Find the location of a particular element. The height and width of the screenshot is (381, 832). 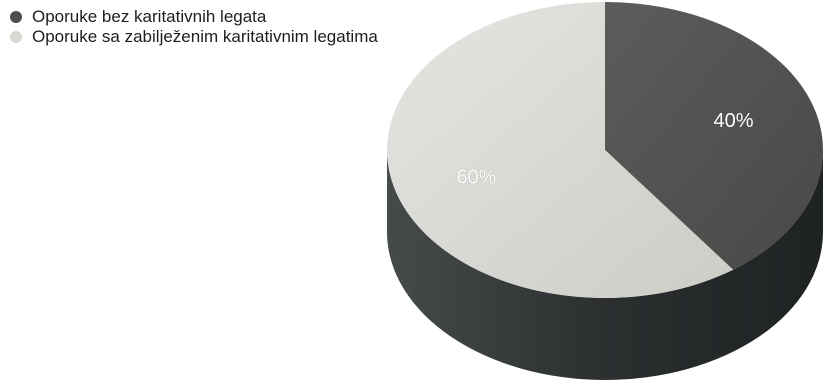

pie-data-label-0: 40% is located at coordinates (734, 121).